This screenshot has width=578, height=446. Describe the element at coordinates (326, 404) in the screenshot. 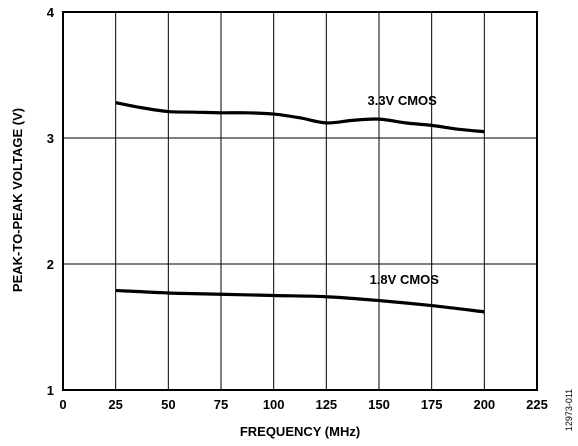

I see `x-tick-label: 125` at that location.